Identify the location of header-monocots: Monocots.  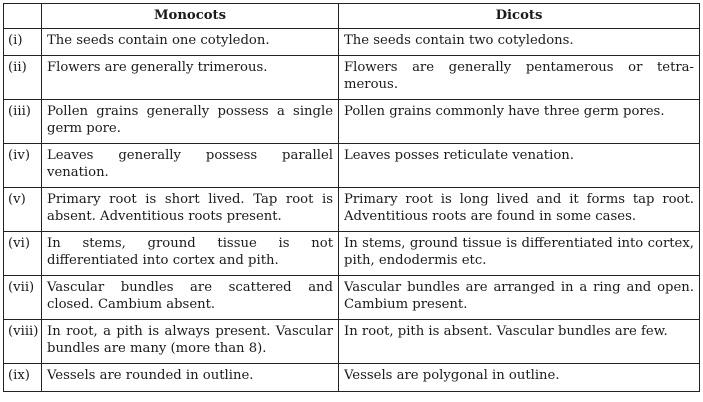
(190, 16).